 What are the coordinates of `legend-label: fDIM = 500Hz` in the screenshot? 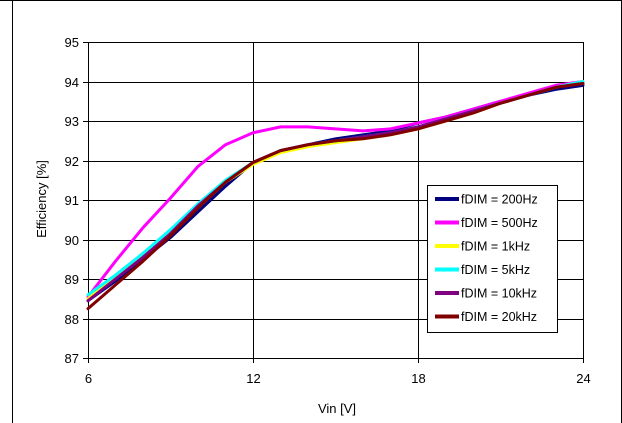 It's located at (499, 223).